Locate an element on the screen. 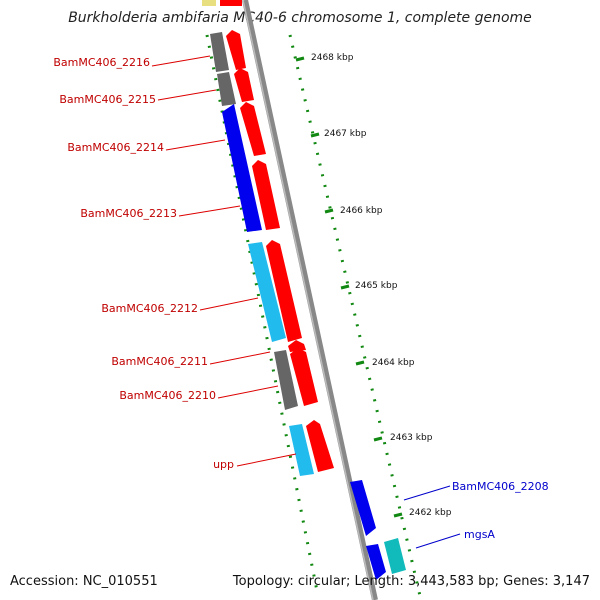 The image size is (600, 600). gene-label: BamMC406_2216 is located at coordinates (101, 62).